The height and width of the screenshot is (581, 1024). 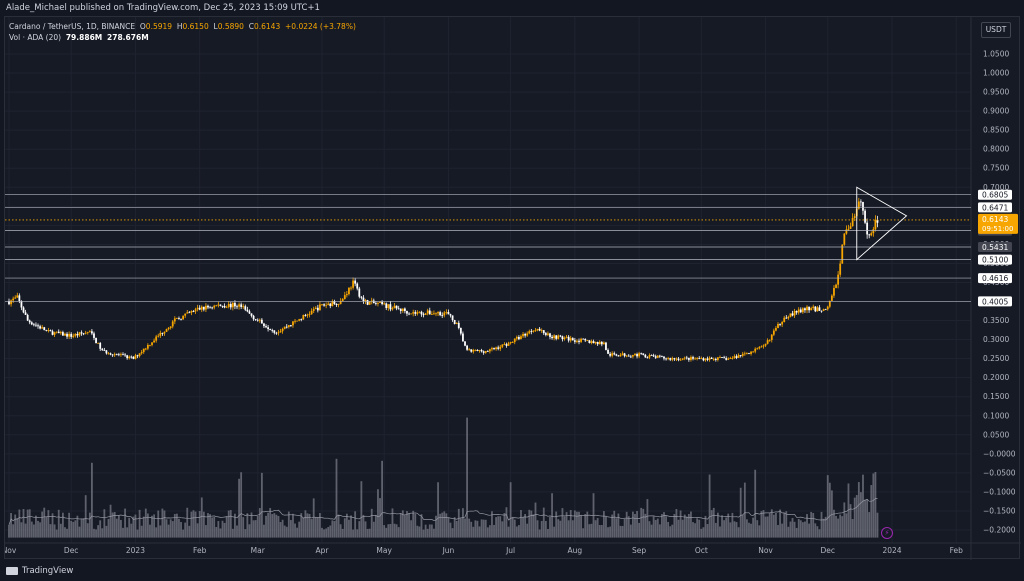 I want to click on x-tick-label: Oct, so click(x=701, y=550).